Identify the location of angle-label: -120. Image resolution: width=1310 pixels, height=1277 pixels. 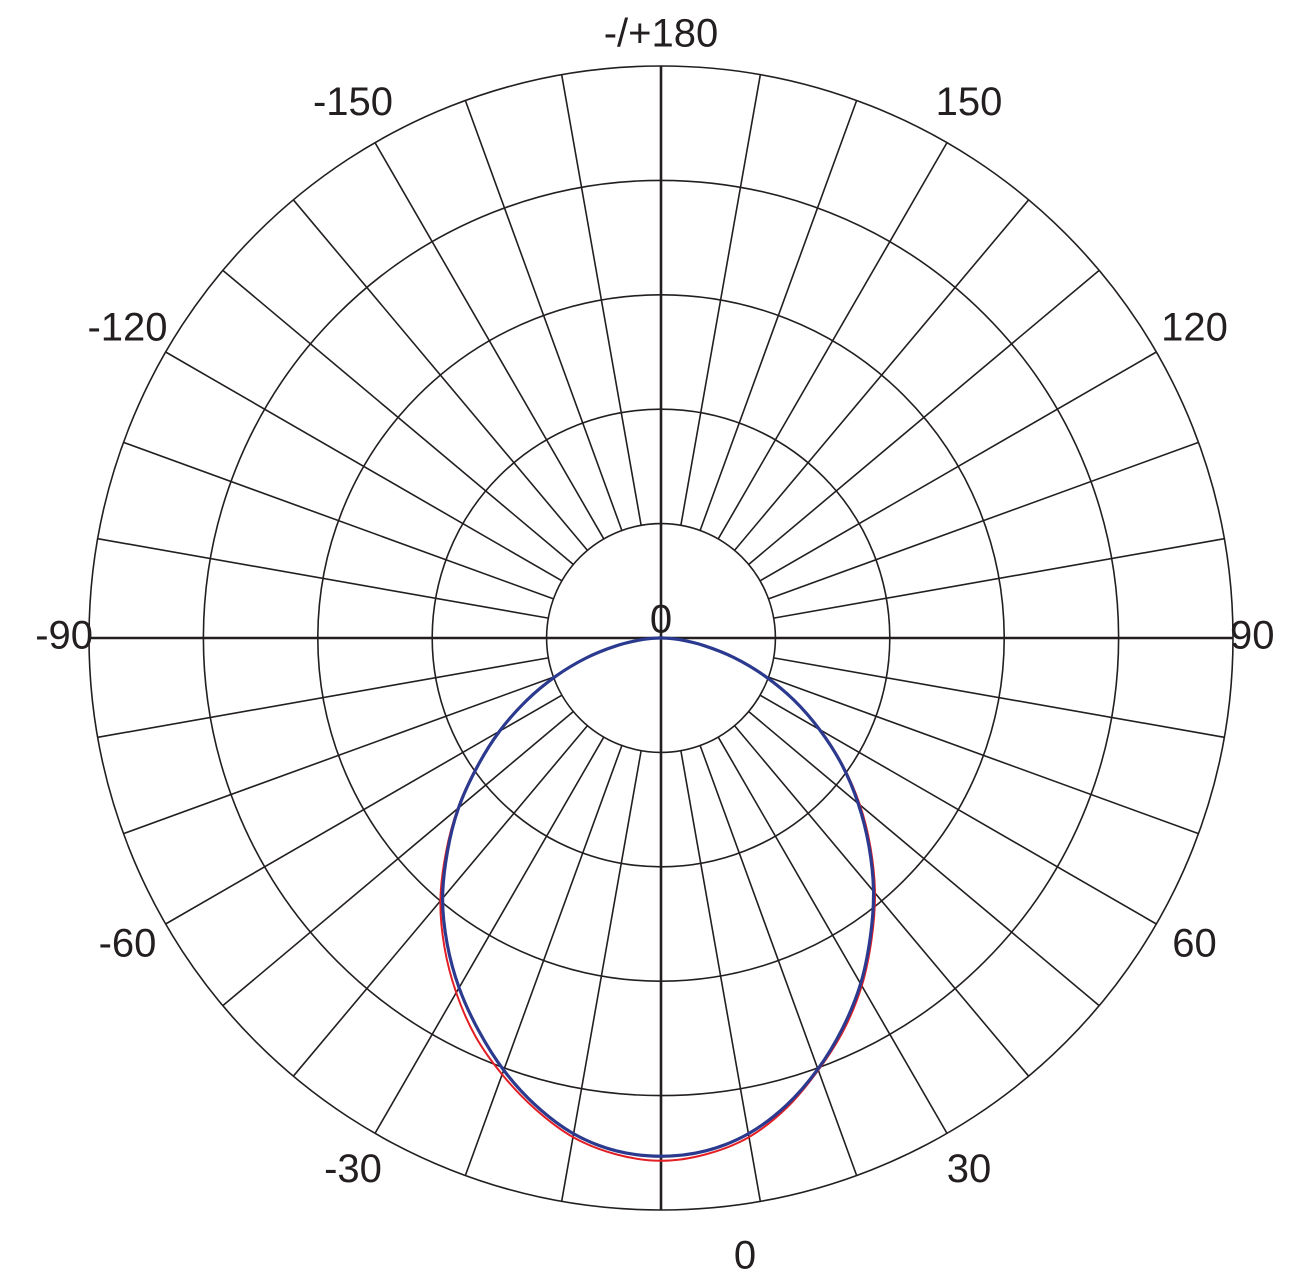
(127, 328).